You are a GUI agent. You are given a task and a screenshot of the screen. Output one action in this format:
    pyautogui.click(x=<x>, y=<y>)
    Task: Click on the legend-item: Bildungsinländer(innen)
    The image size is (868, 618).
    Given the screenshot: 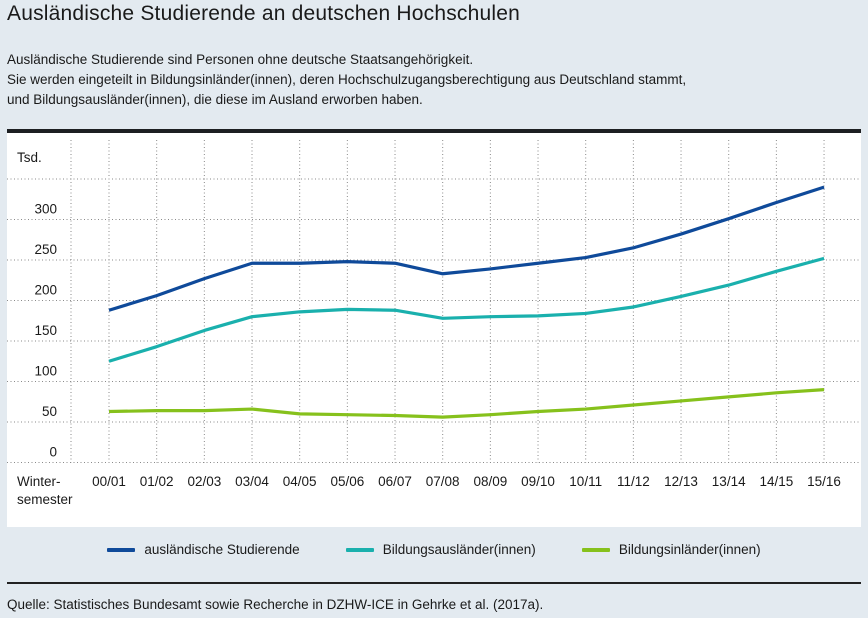 What is the action you would take?
    pyautogui.click(x=671, y=549)
    